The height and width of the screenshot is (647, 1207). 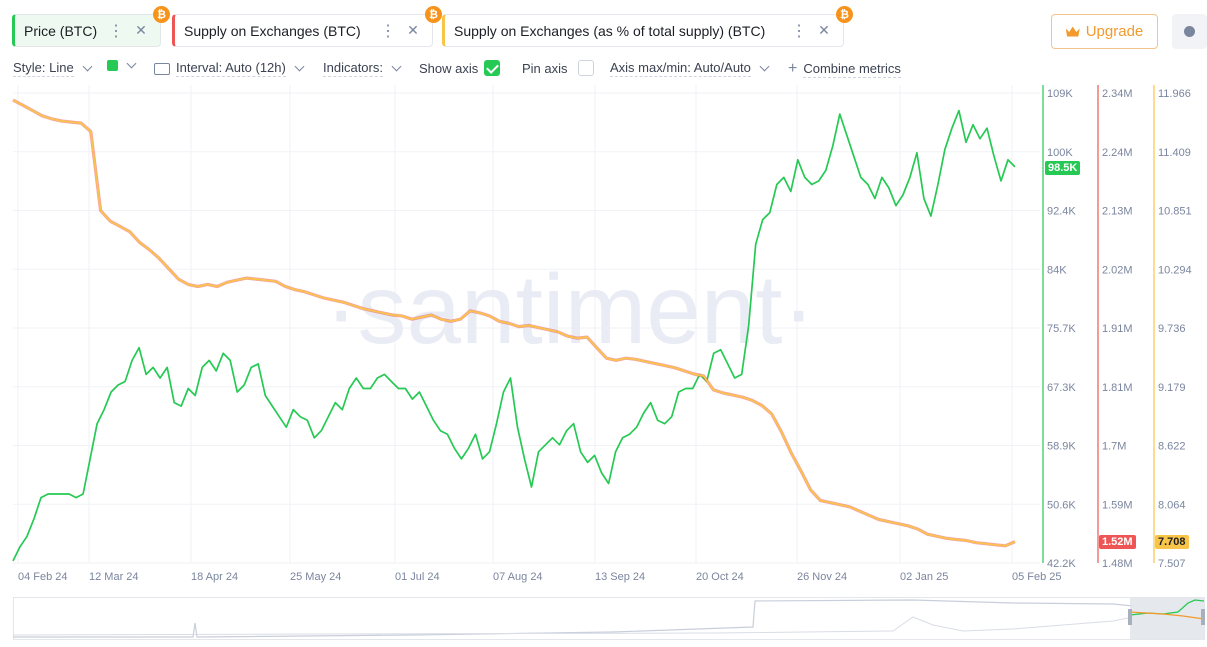 I want to click on y-tick-label: 2.02M, so click(x=1117, y=270).